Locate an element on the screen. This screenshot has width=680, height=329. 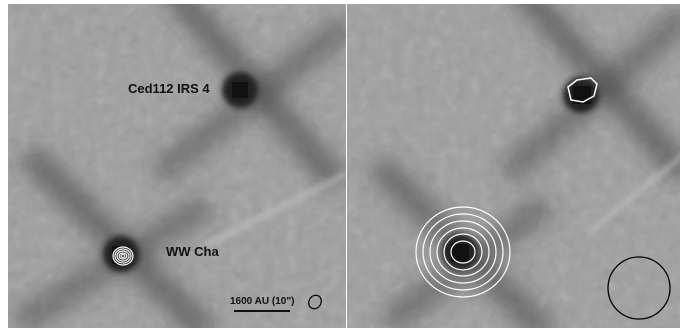
label-ced112-irs4: Ced112 IRS 4 is located at coordinates (169, 88).